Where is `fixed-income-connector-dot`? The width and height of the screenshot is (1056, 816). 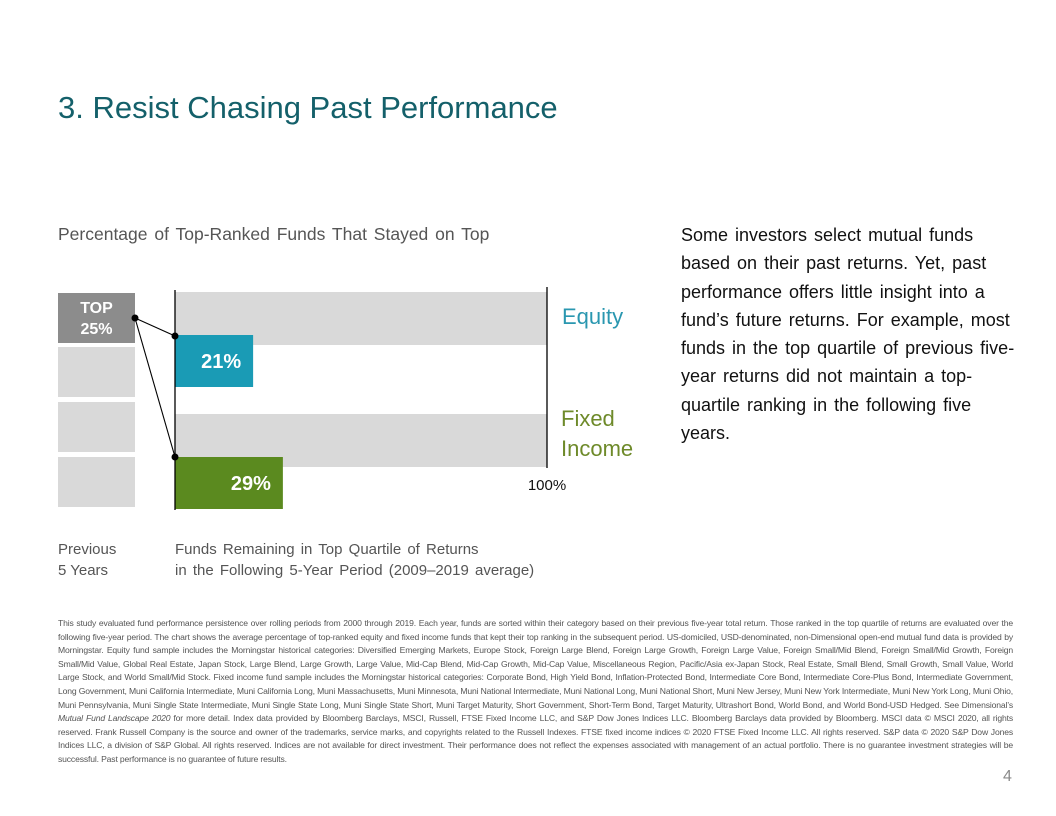 fixed-income-connector-dot is located at coordinates (175, 457).